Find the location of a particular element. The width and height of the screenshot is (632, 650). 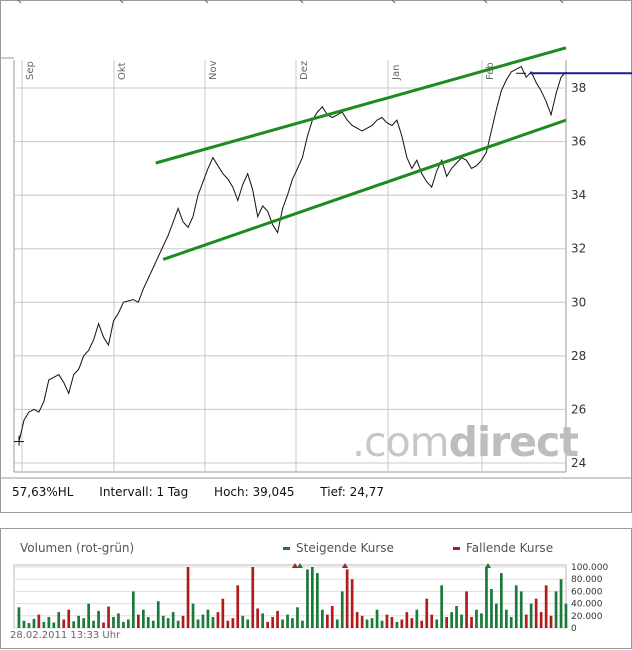

vol-y-label-3: 40.000 is located at coordinates (587, 605).